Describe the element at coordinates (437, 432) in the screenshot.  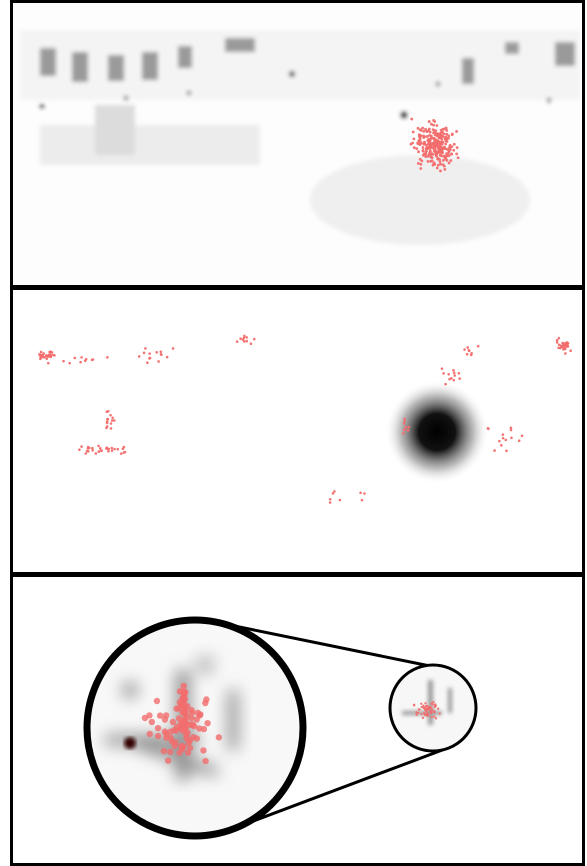
I see `density-blob` at that location.